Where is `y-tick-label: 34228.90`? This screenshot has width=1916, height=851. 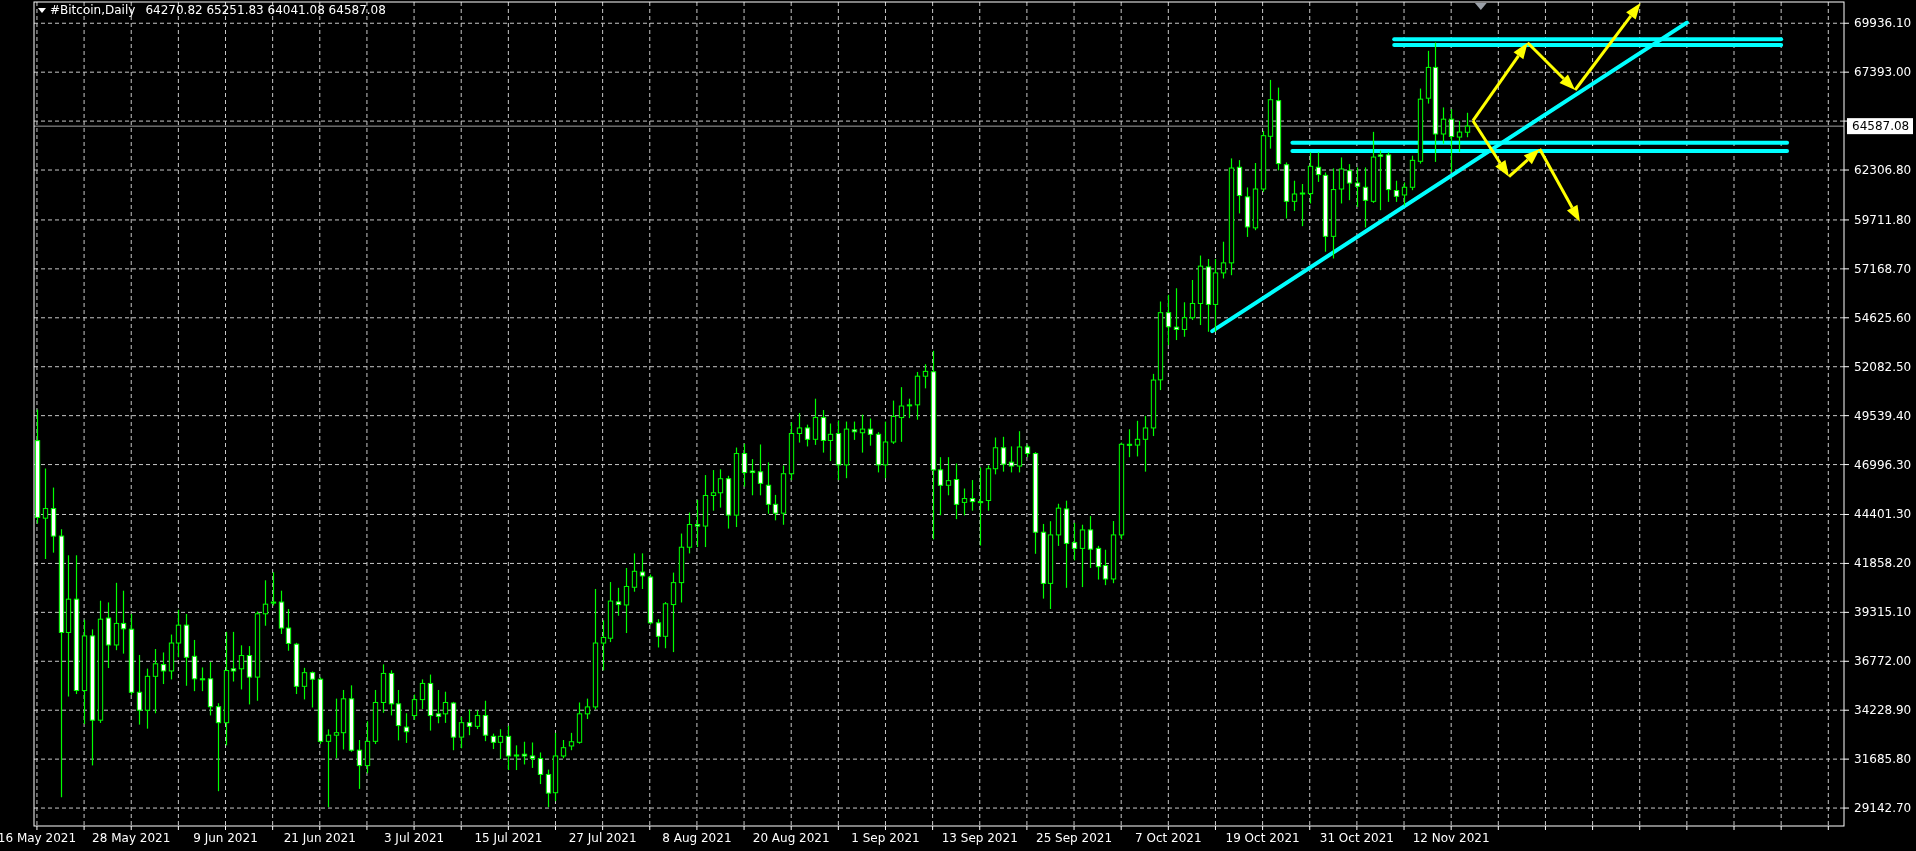 y-tick-label: 34228.90 is located at coordinates (1883, 710).